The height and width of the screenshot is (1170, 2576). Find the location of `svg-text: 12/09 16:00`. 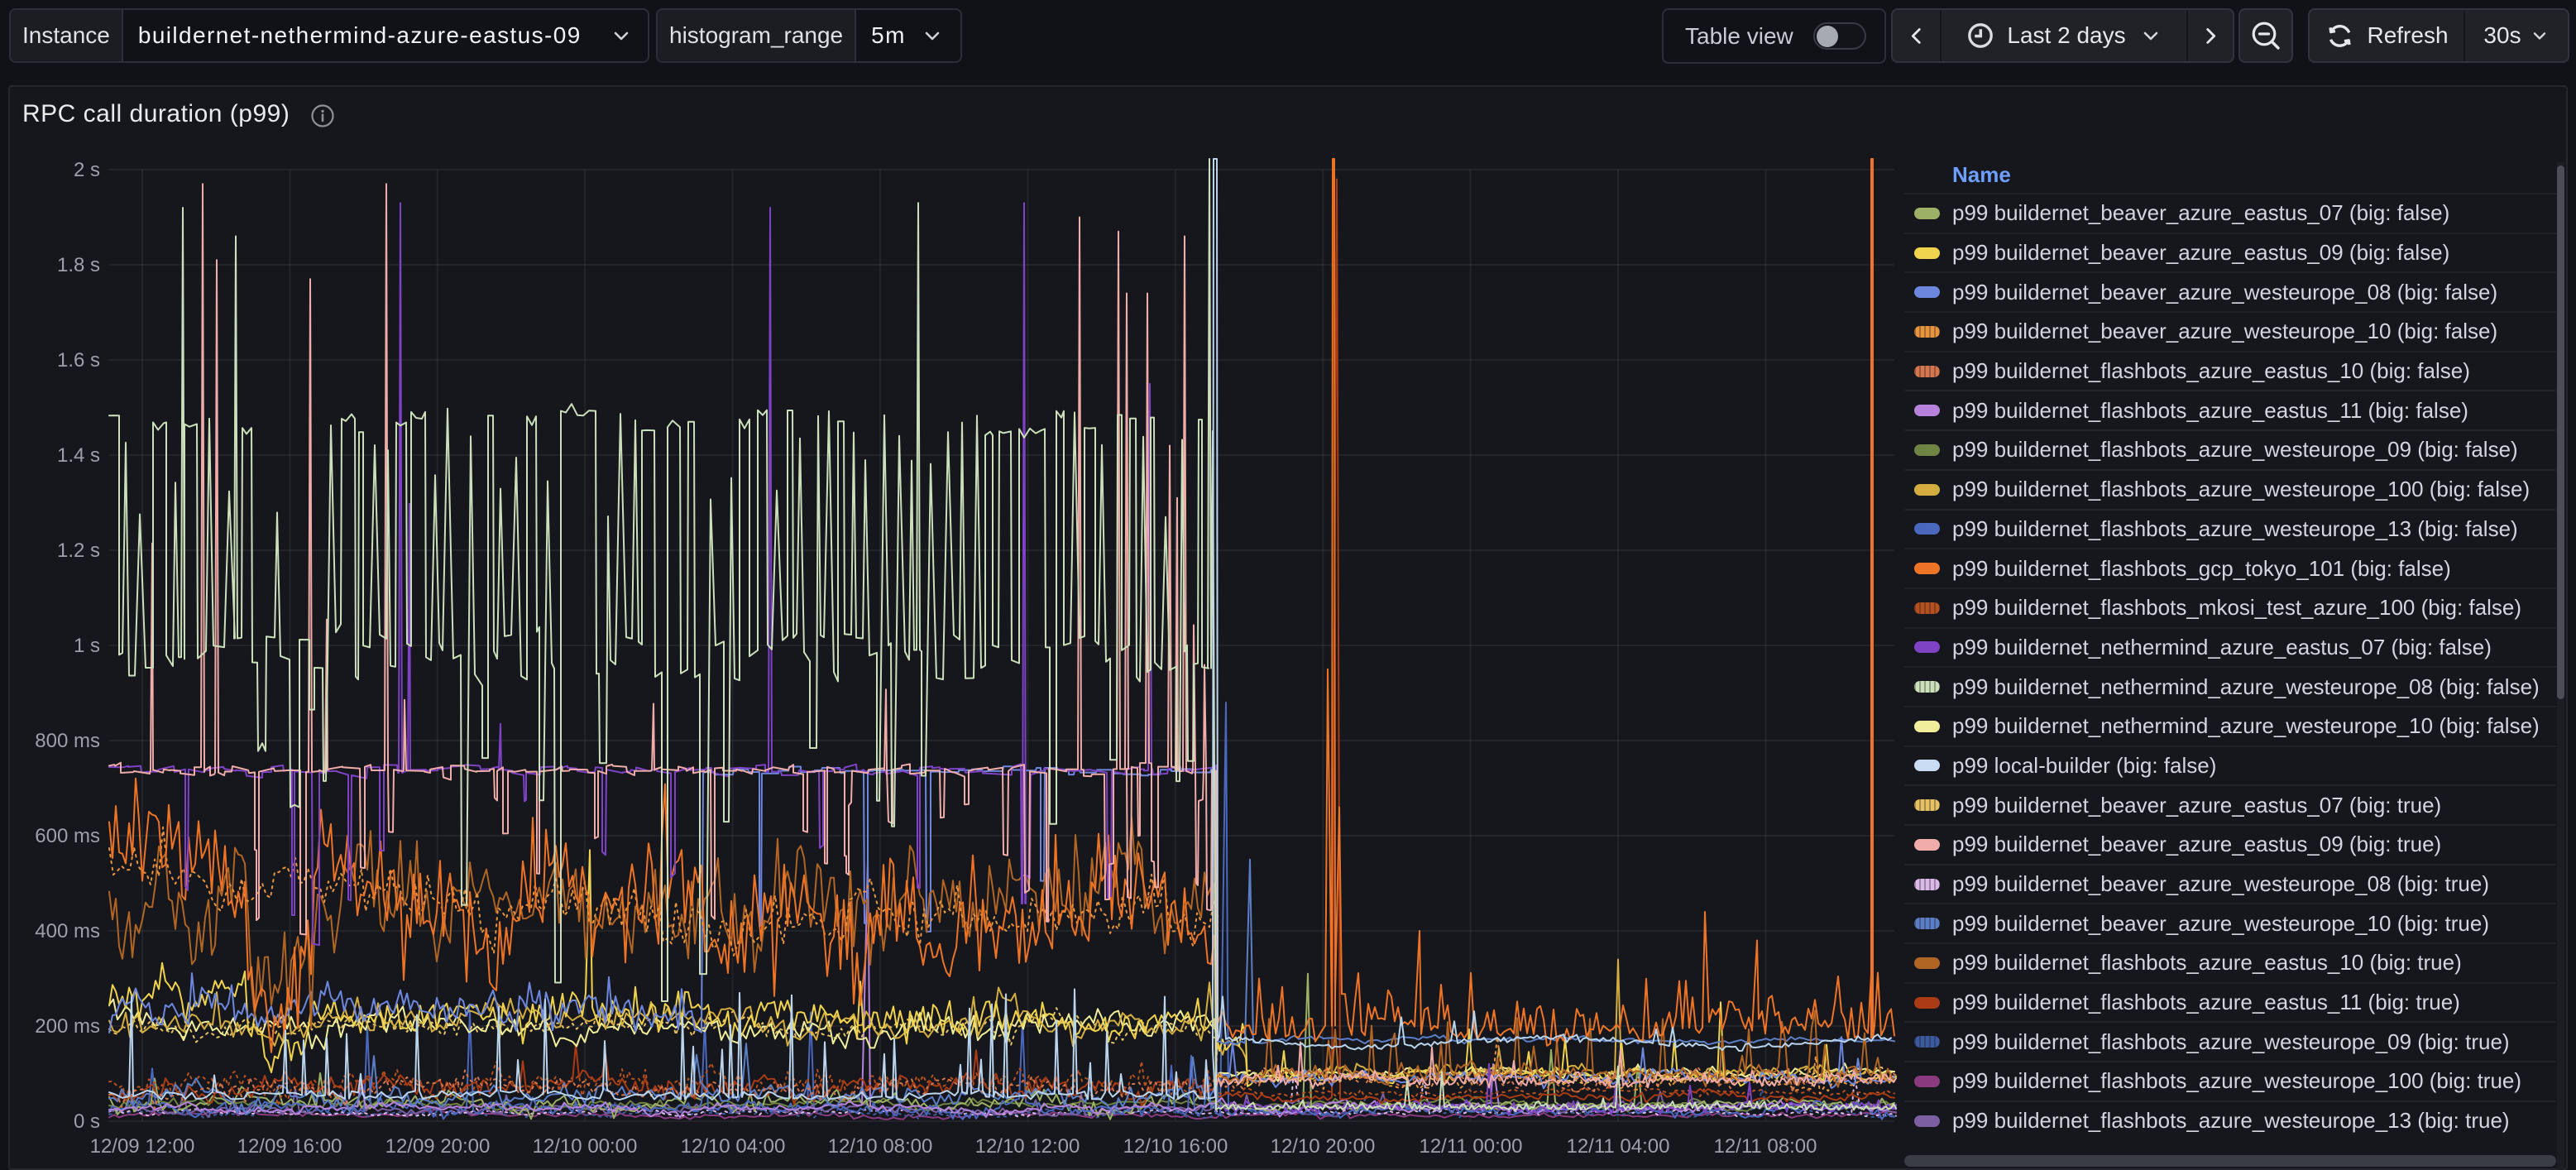

svg-text: 12/09 16:00 is located at coordinates (289, 1146).